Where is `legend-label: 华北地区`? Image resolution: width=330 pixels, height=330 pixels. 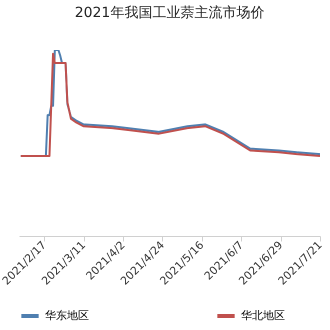
legend-label: 华北地区 is located at coordinates (263, 315).